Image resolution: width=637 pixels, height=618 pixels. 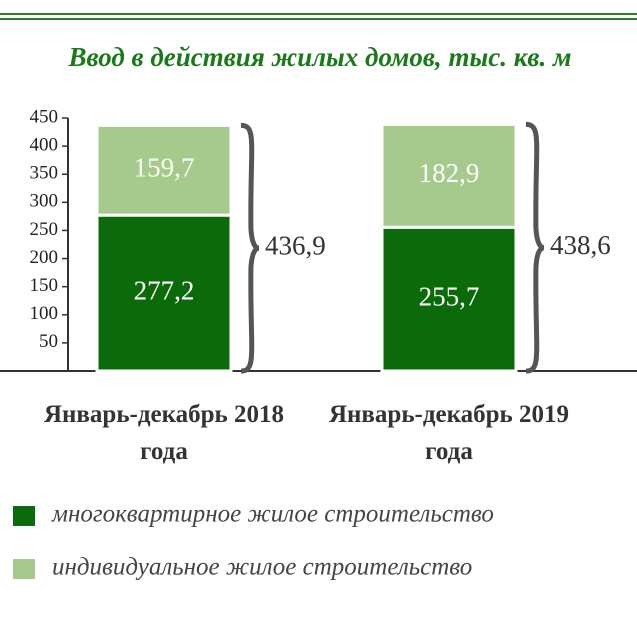 What do you see at coordinates (262, 567) in the screenshot?
I see `legend-label: индивидуальное жилое строительство` at bounding box center [262, 567].